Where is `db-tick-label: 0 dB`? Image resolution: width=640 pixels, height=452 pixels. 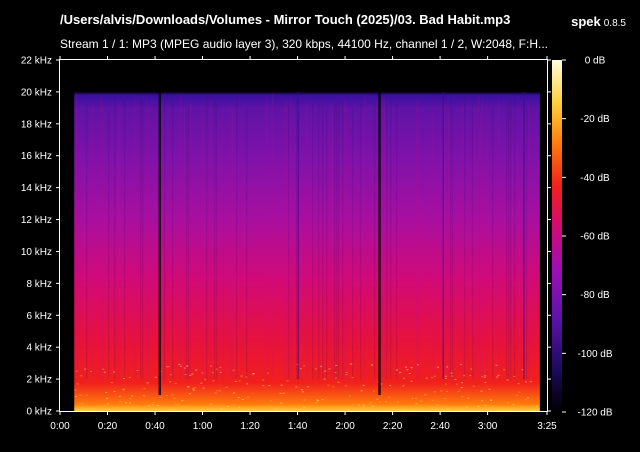
db-tick-label: 0 dB is located at coordinates (595, 61).